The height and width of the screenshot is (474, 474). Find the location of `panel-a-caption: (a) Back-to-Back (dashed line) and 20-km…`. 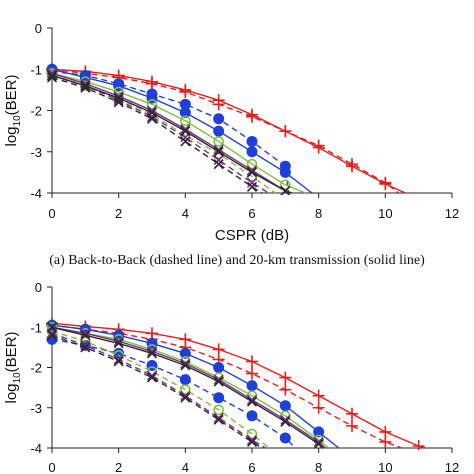

panel-a-caption: (a) Back-to-Back (dashed line) and 20-km… is located at coordinates (237, 260).